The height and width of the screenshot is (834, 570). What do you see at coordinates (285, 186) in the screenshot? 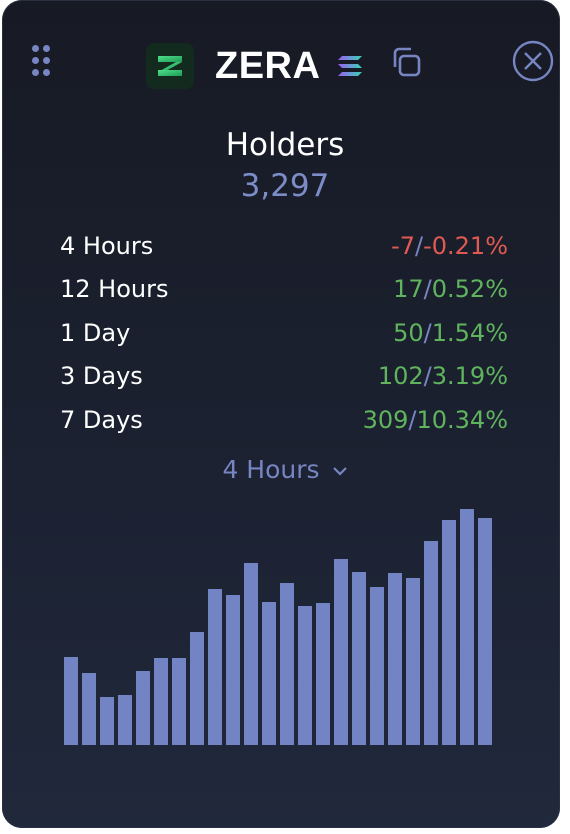
I see `holders-count: 3,297` at bounding box center [285, 186].